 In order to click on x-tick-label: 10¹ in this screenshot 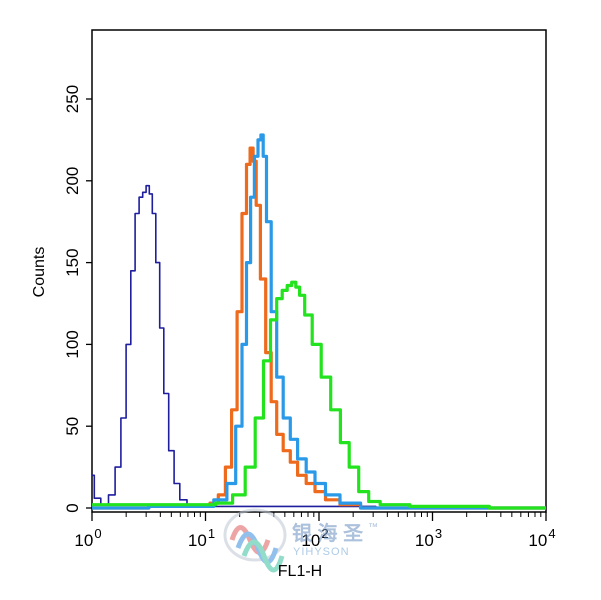, I will do `click(201, 538)`.